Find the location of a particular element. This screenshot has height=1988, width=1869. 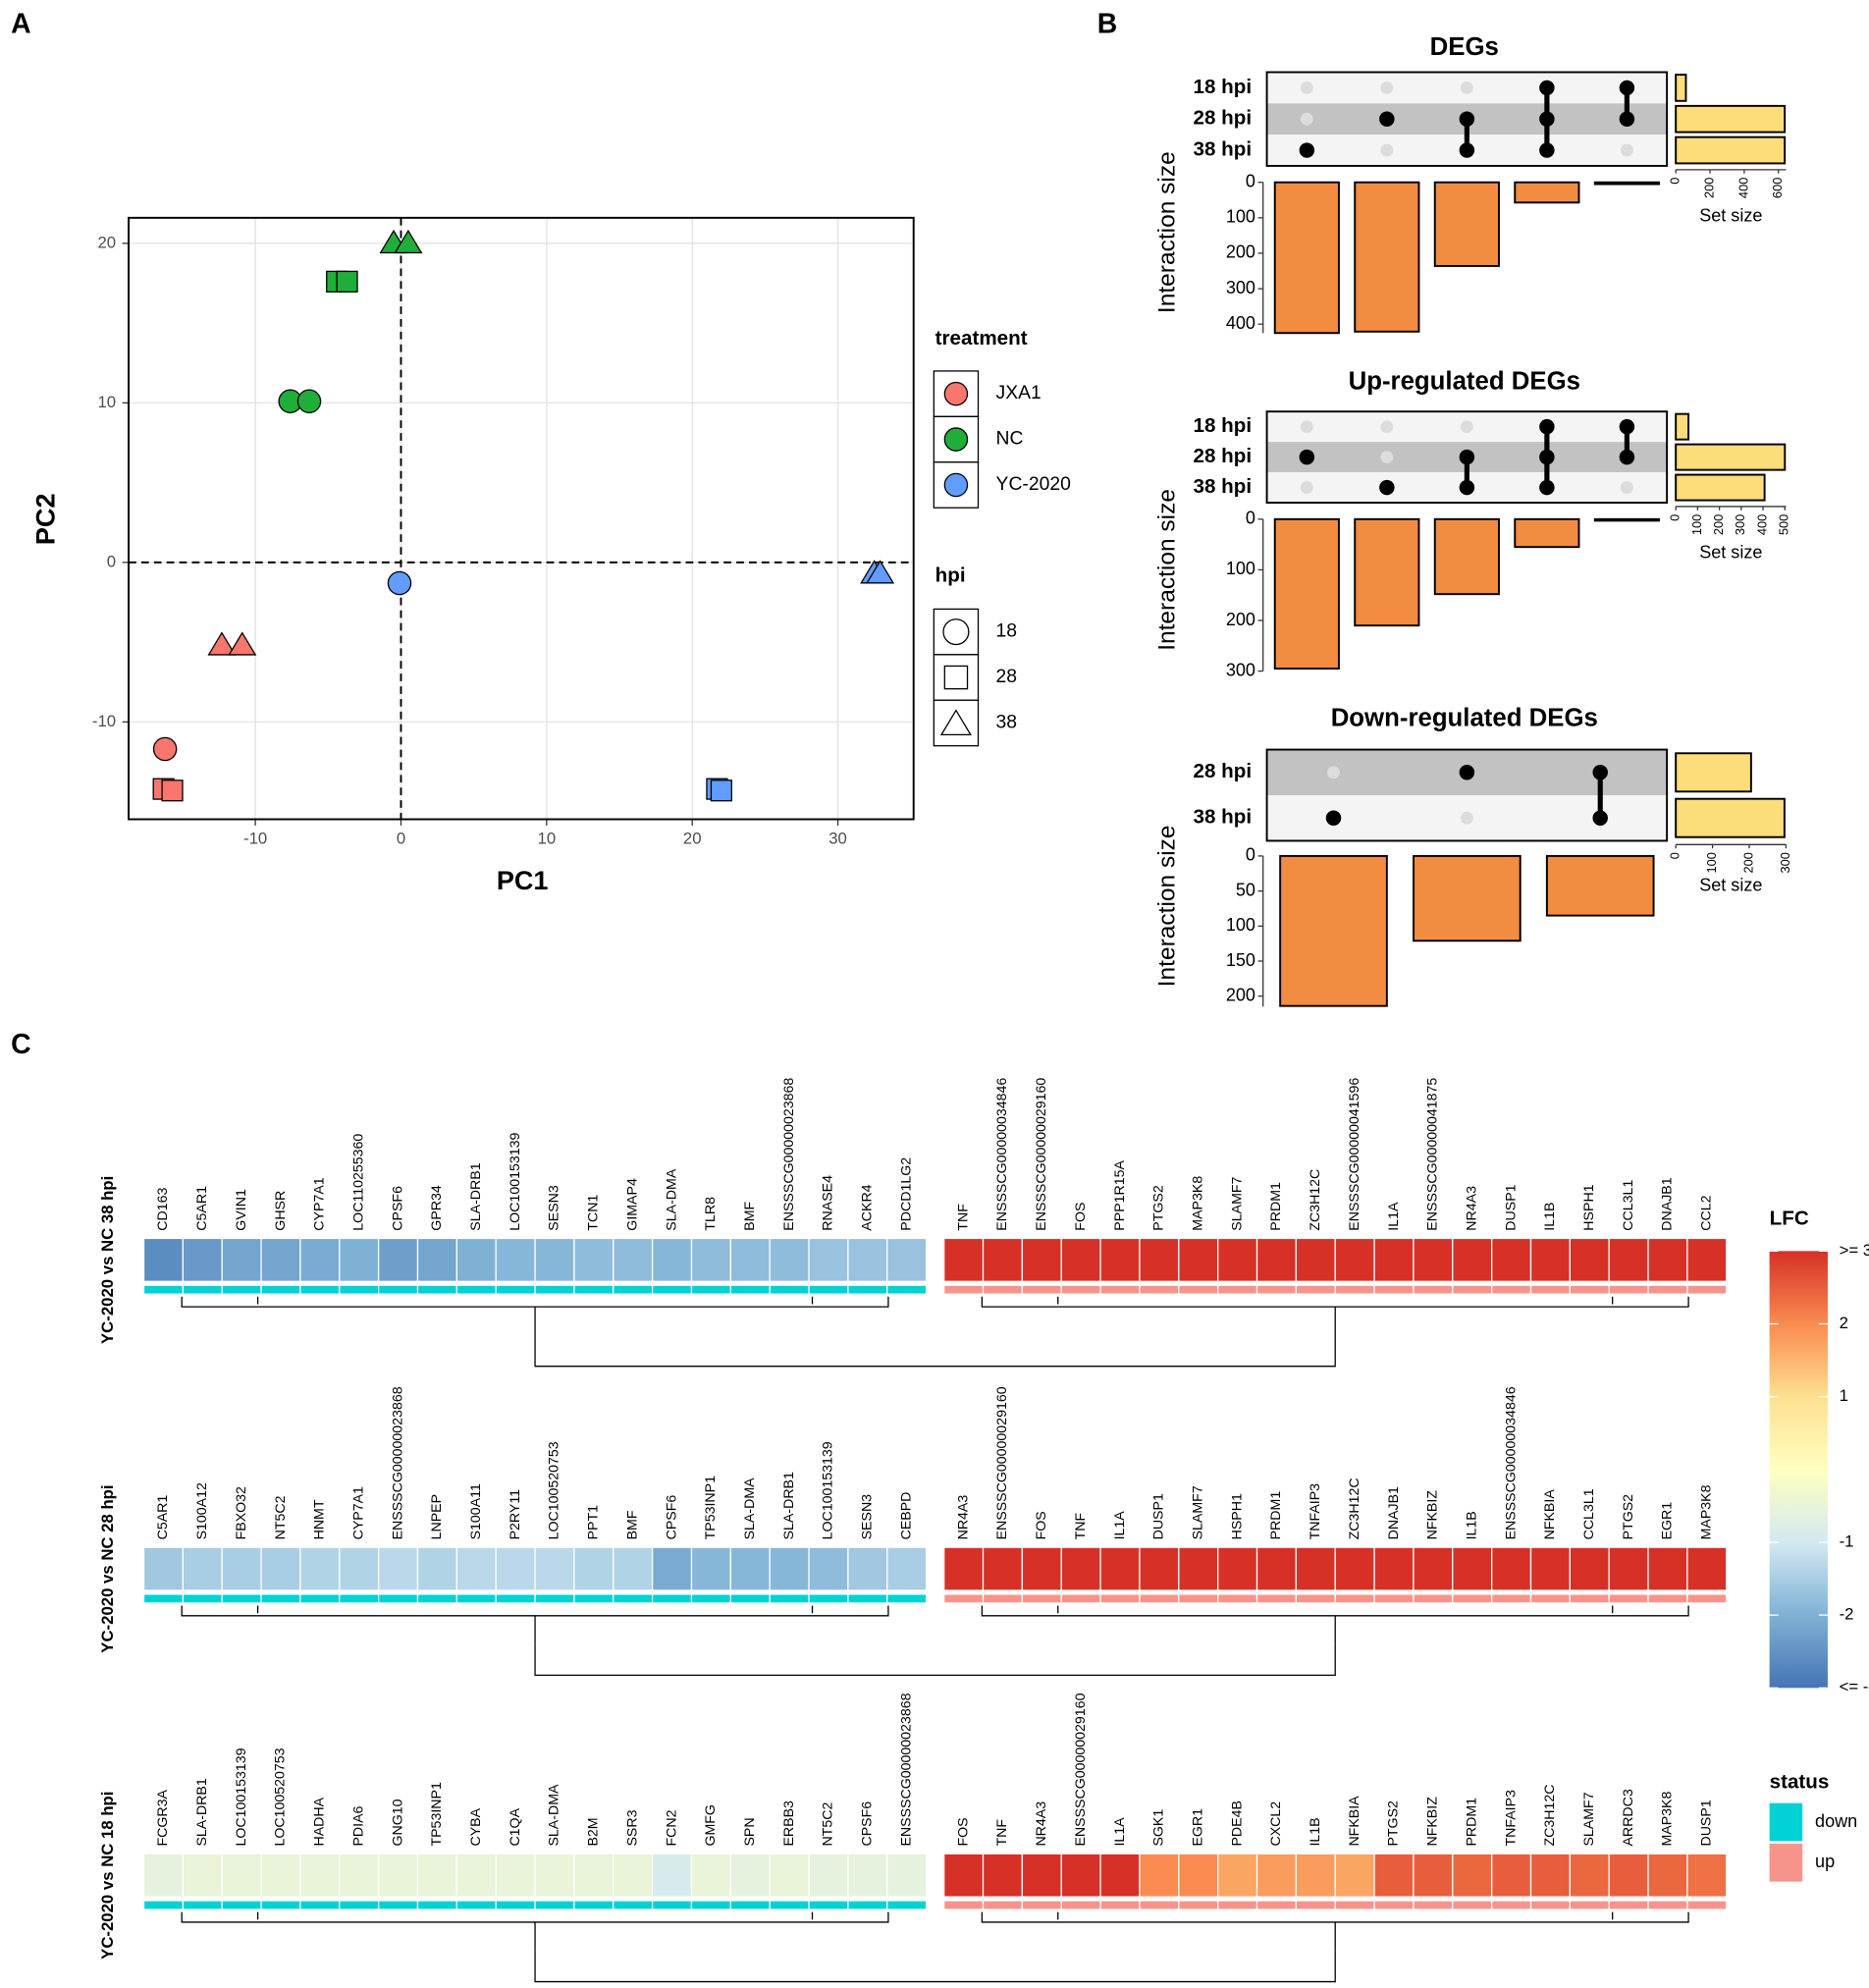

x-tick-label: 0 is located at coordinates (401, 839).